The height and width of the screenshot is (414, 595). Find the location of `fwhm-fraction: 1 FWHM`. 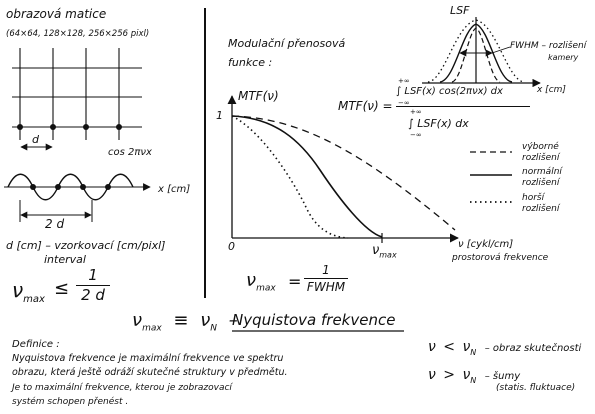

fwhm-fraction: 1 FWHM is located at coordinates (326, 278).